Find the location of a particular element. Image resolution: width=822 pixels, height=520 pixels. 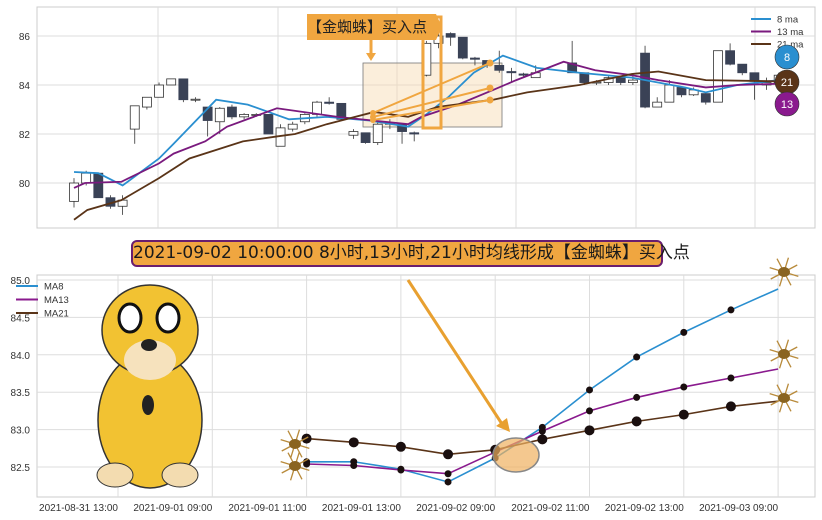

ma-badge-label: 21 is located at coordinates (787, 83).